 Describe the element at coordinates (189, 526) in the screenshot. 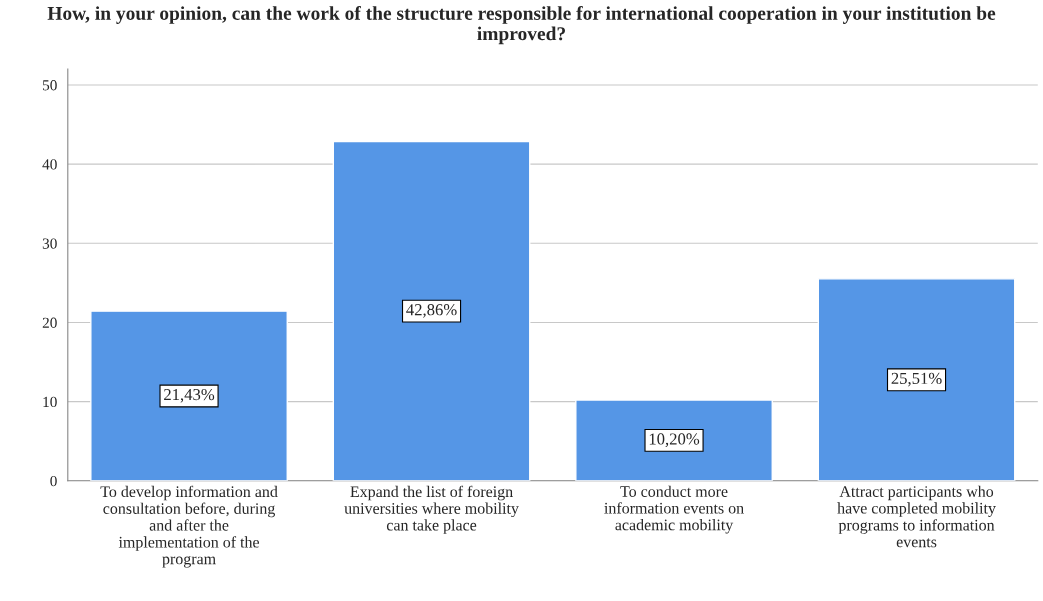

I see `x-tick-label: To develop information and consultation before, during and after the implementation of the program` at that location.